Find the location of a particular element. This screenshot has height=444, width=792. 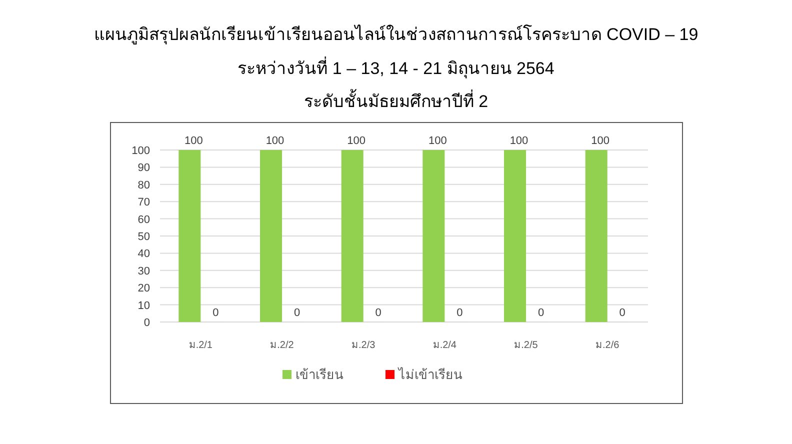

y-tick-label: 90 is located at coordinates (144, 168).